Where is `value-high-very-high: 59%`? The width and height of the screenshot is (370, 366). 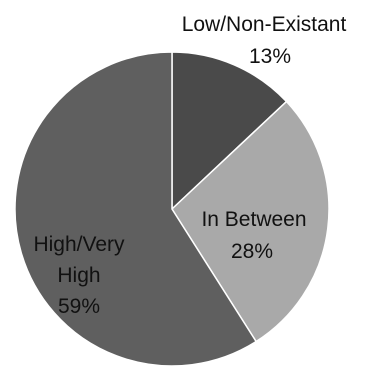
value-high-very-high: 59% is located at coordinates (79, 306).